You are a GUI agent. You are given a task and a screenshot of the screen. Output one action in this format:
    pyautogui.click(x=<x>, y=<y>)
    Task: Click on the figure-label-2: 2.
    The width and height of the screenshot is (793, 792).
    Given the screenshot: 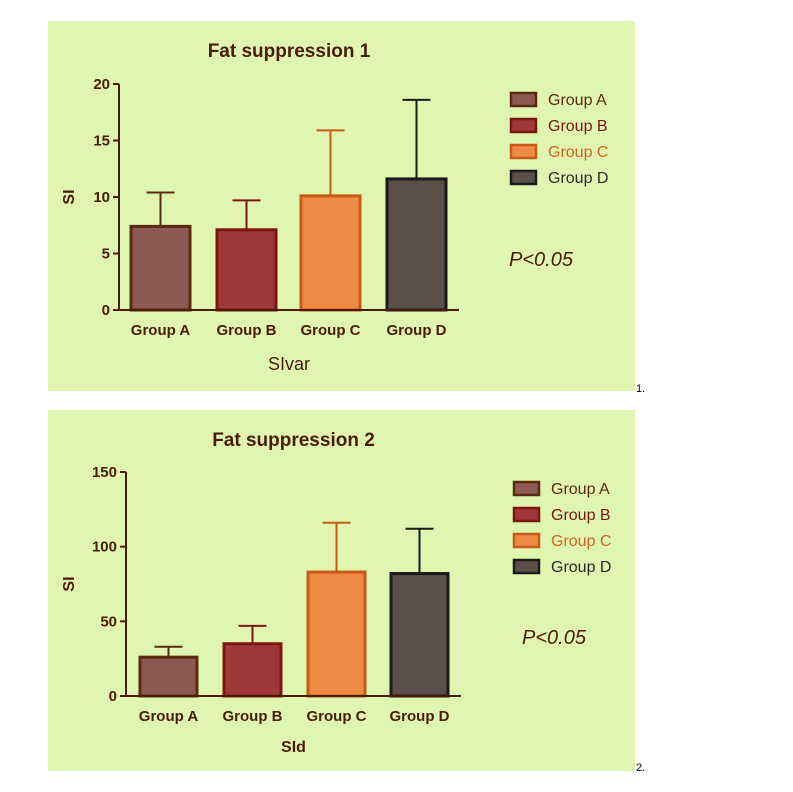 What is the action you would take?
    pyautogui.click(x=641, y=768)
    